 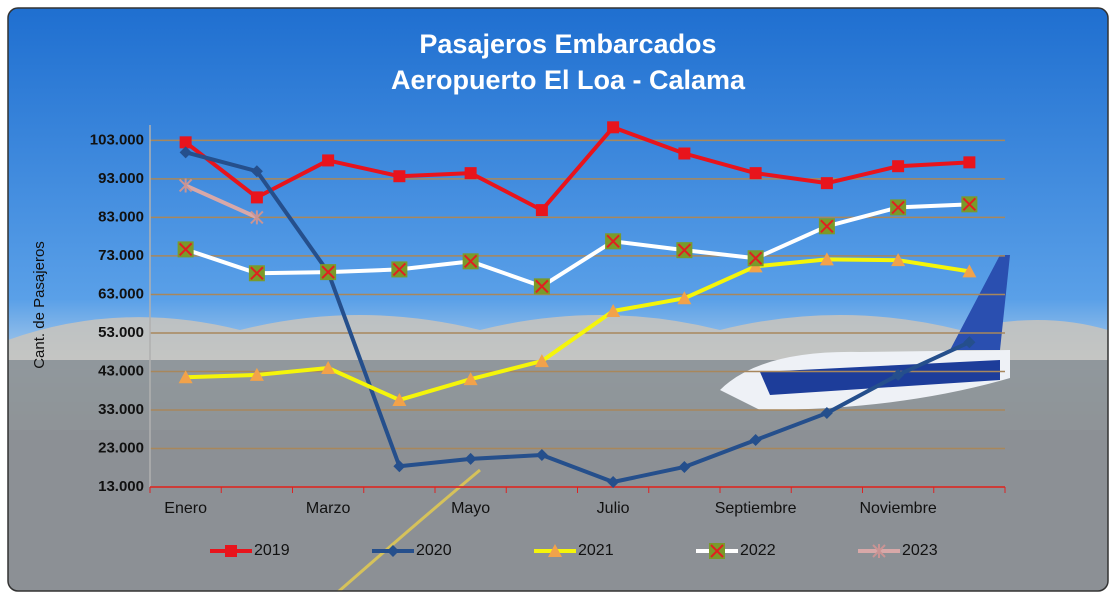 I want to click on legend-label: 2020, so click(x=434, y=550).